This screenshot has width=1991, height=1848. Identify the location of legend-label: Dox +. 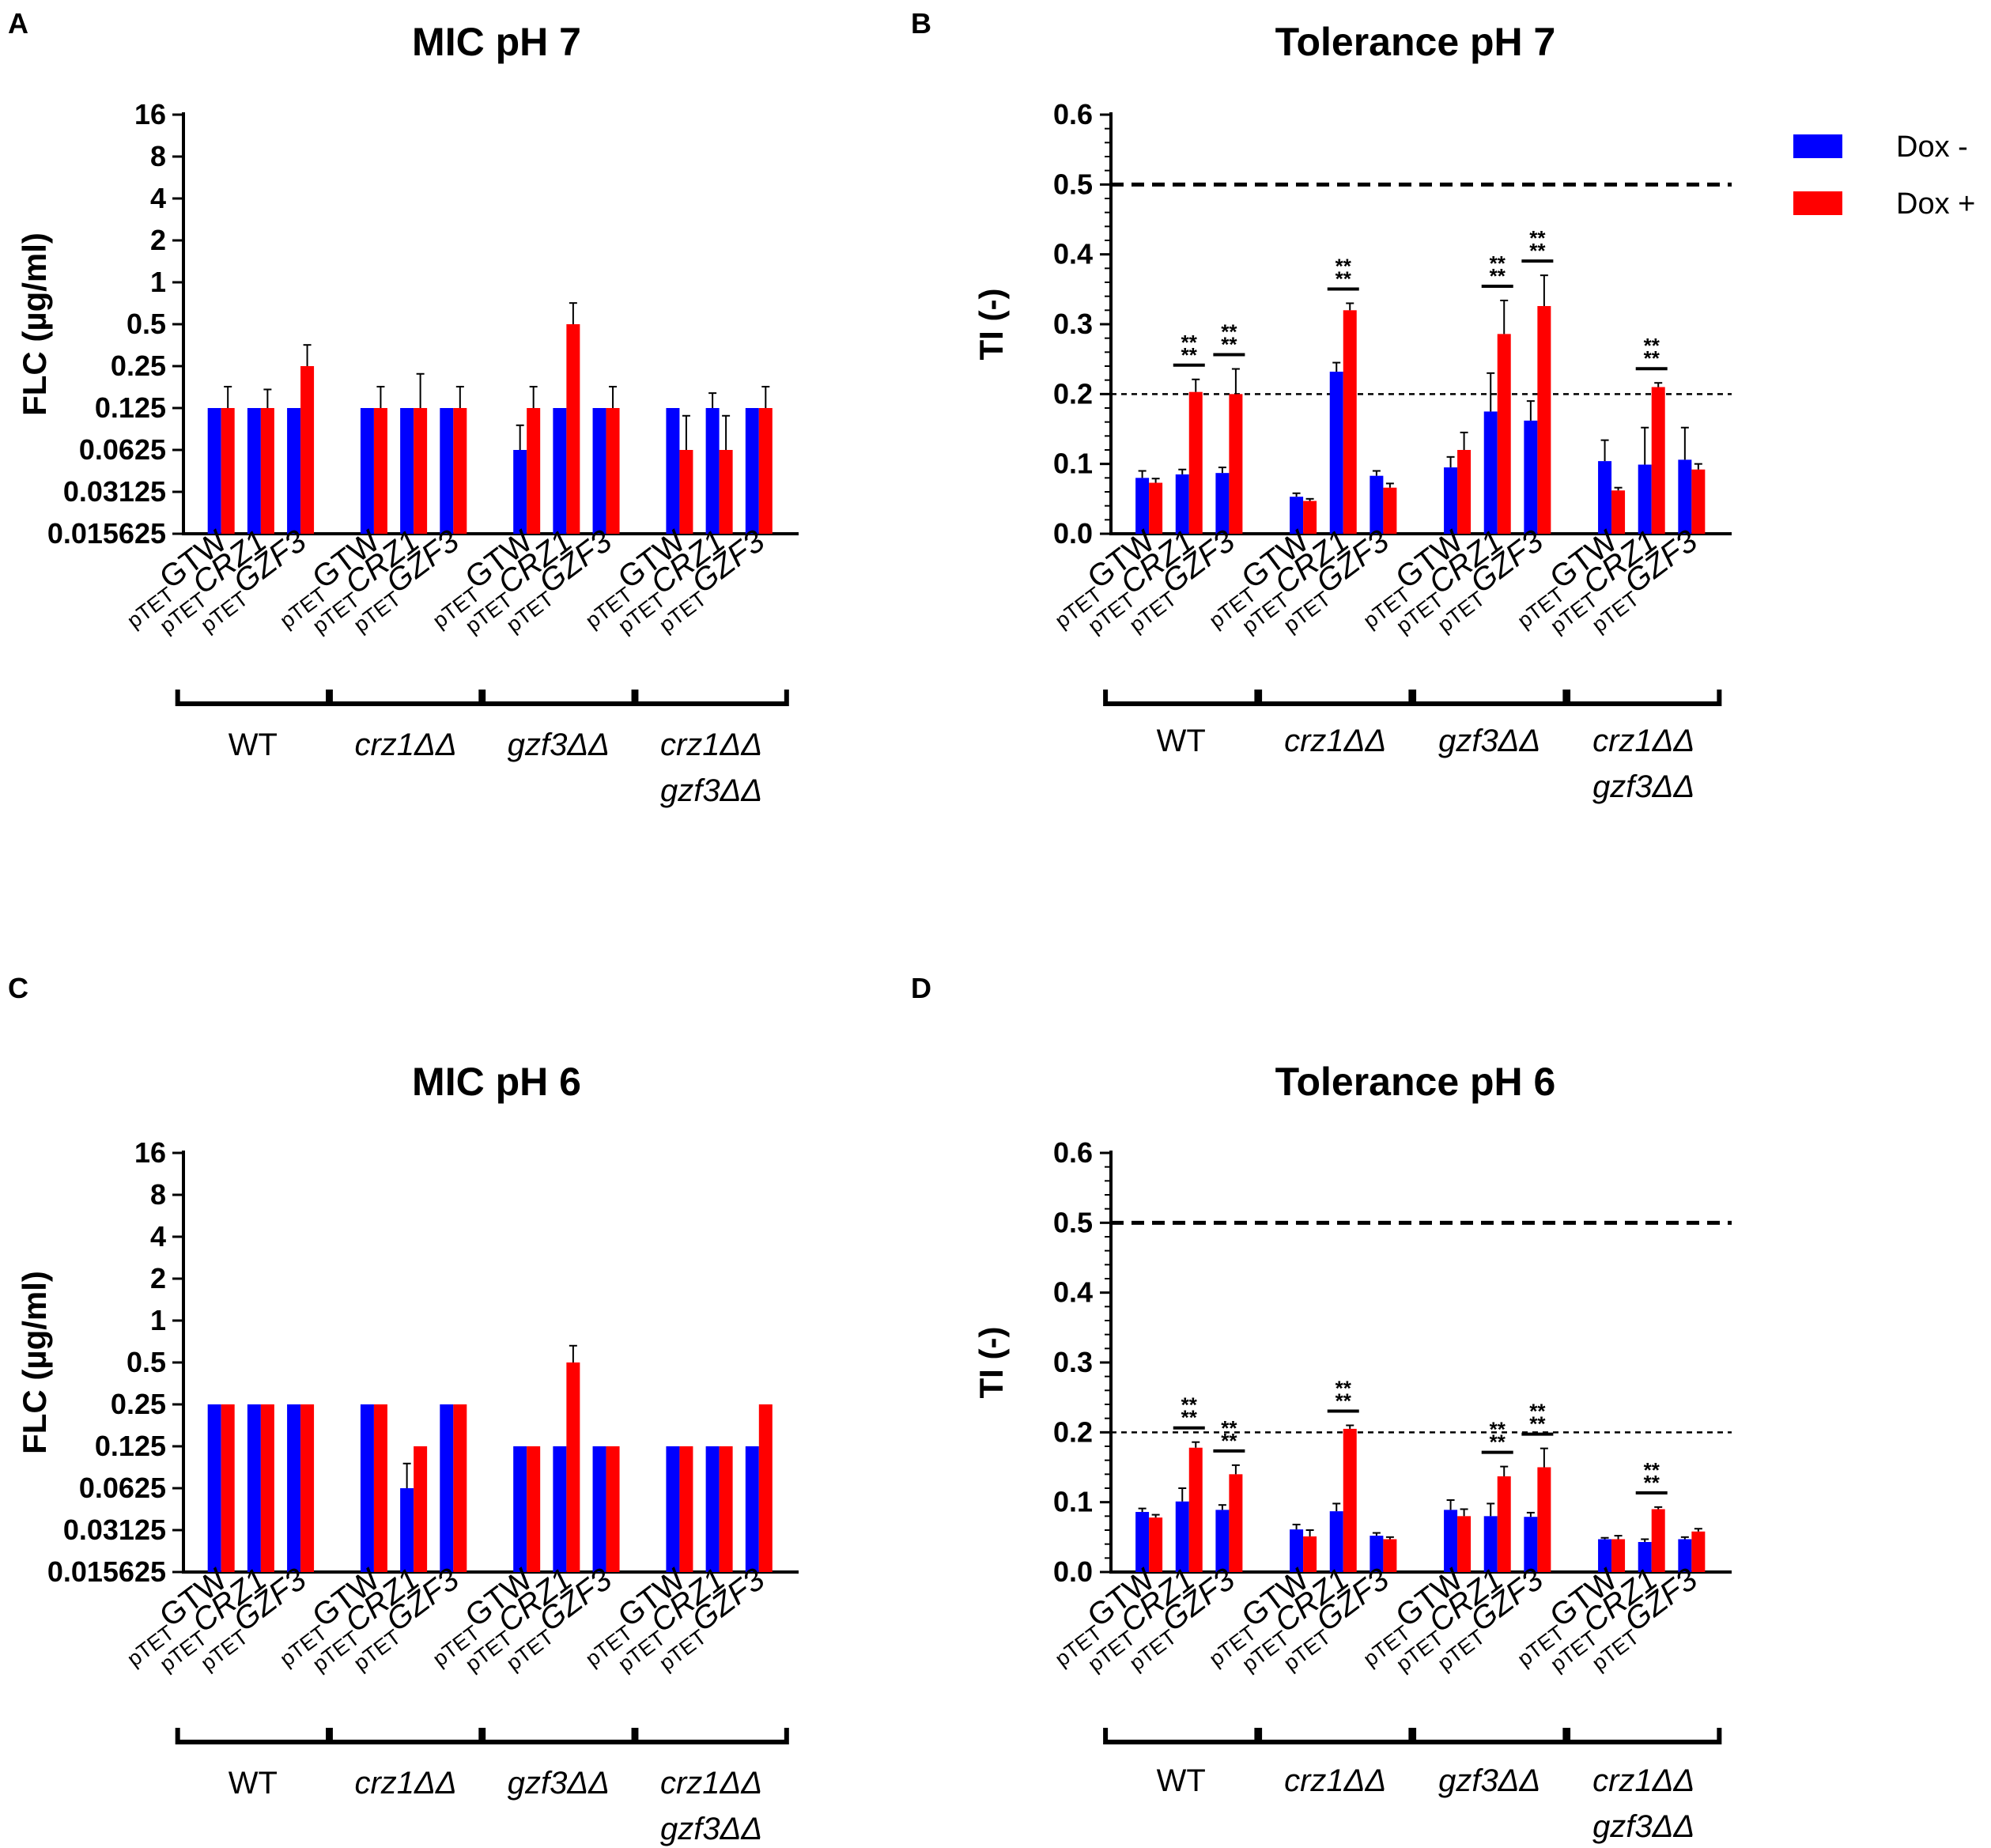
(1935, 204).